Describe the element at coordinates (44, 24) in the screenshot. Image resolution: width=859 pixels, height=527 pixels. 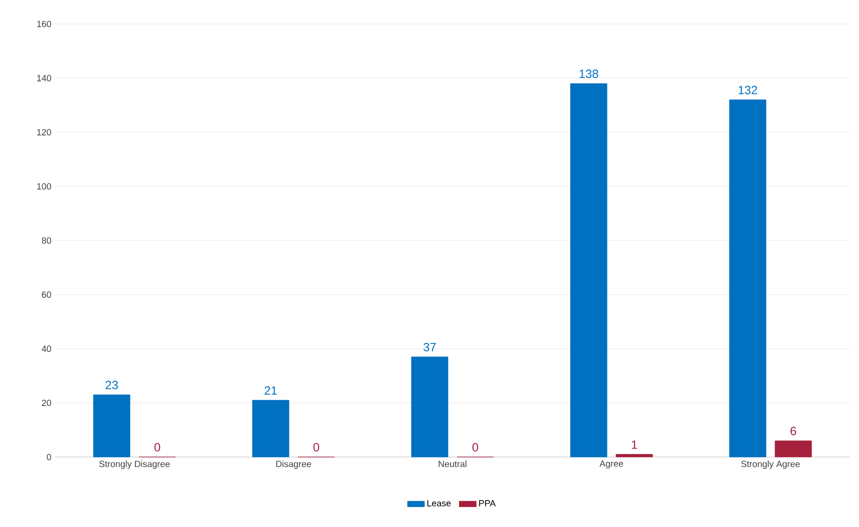
I see `y-tick-label: 160` at that location.